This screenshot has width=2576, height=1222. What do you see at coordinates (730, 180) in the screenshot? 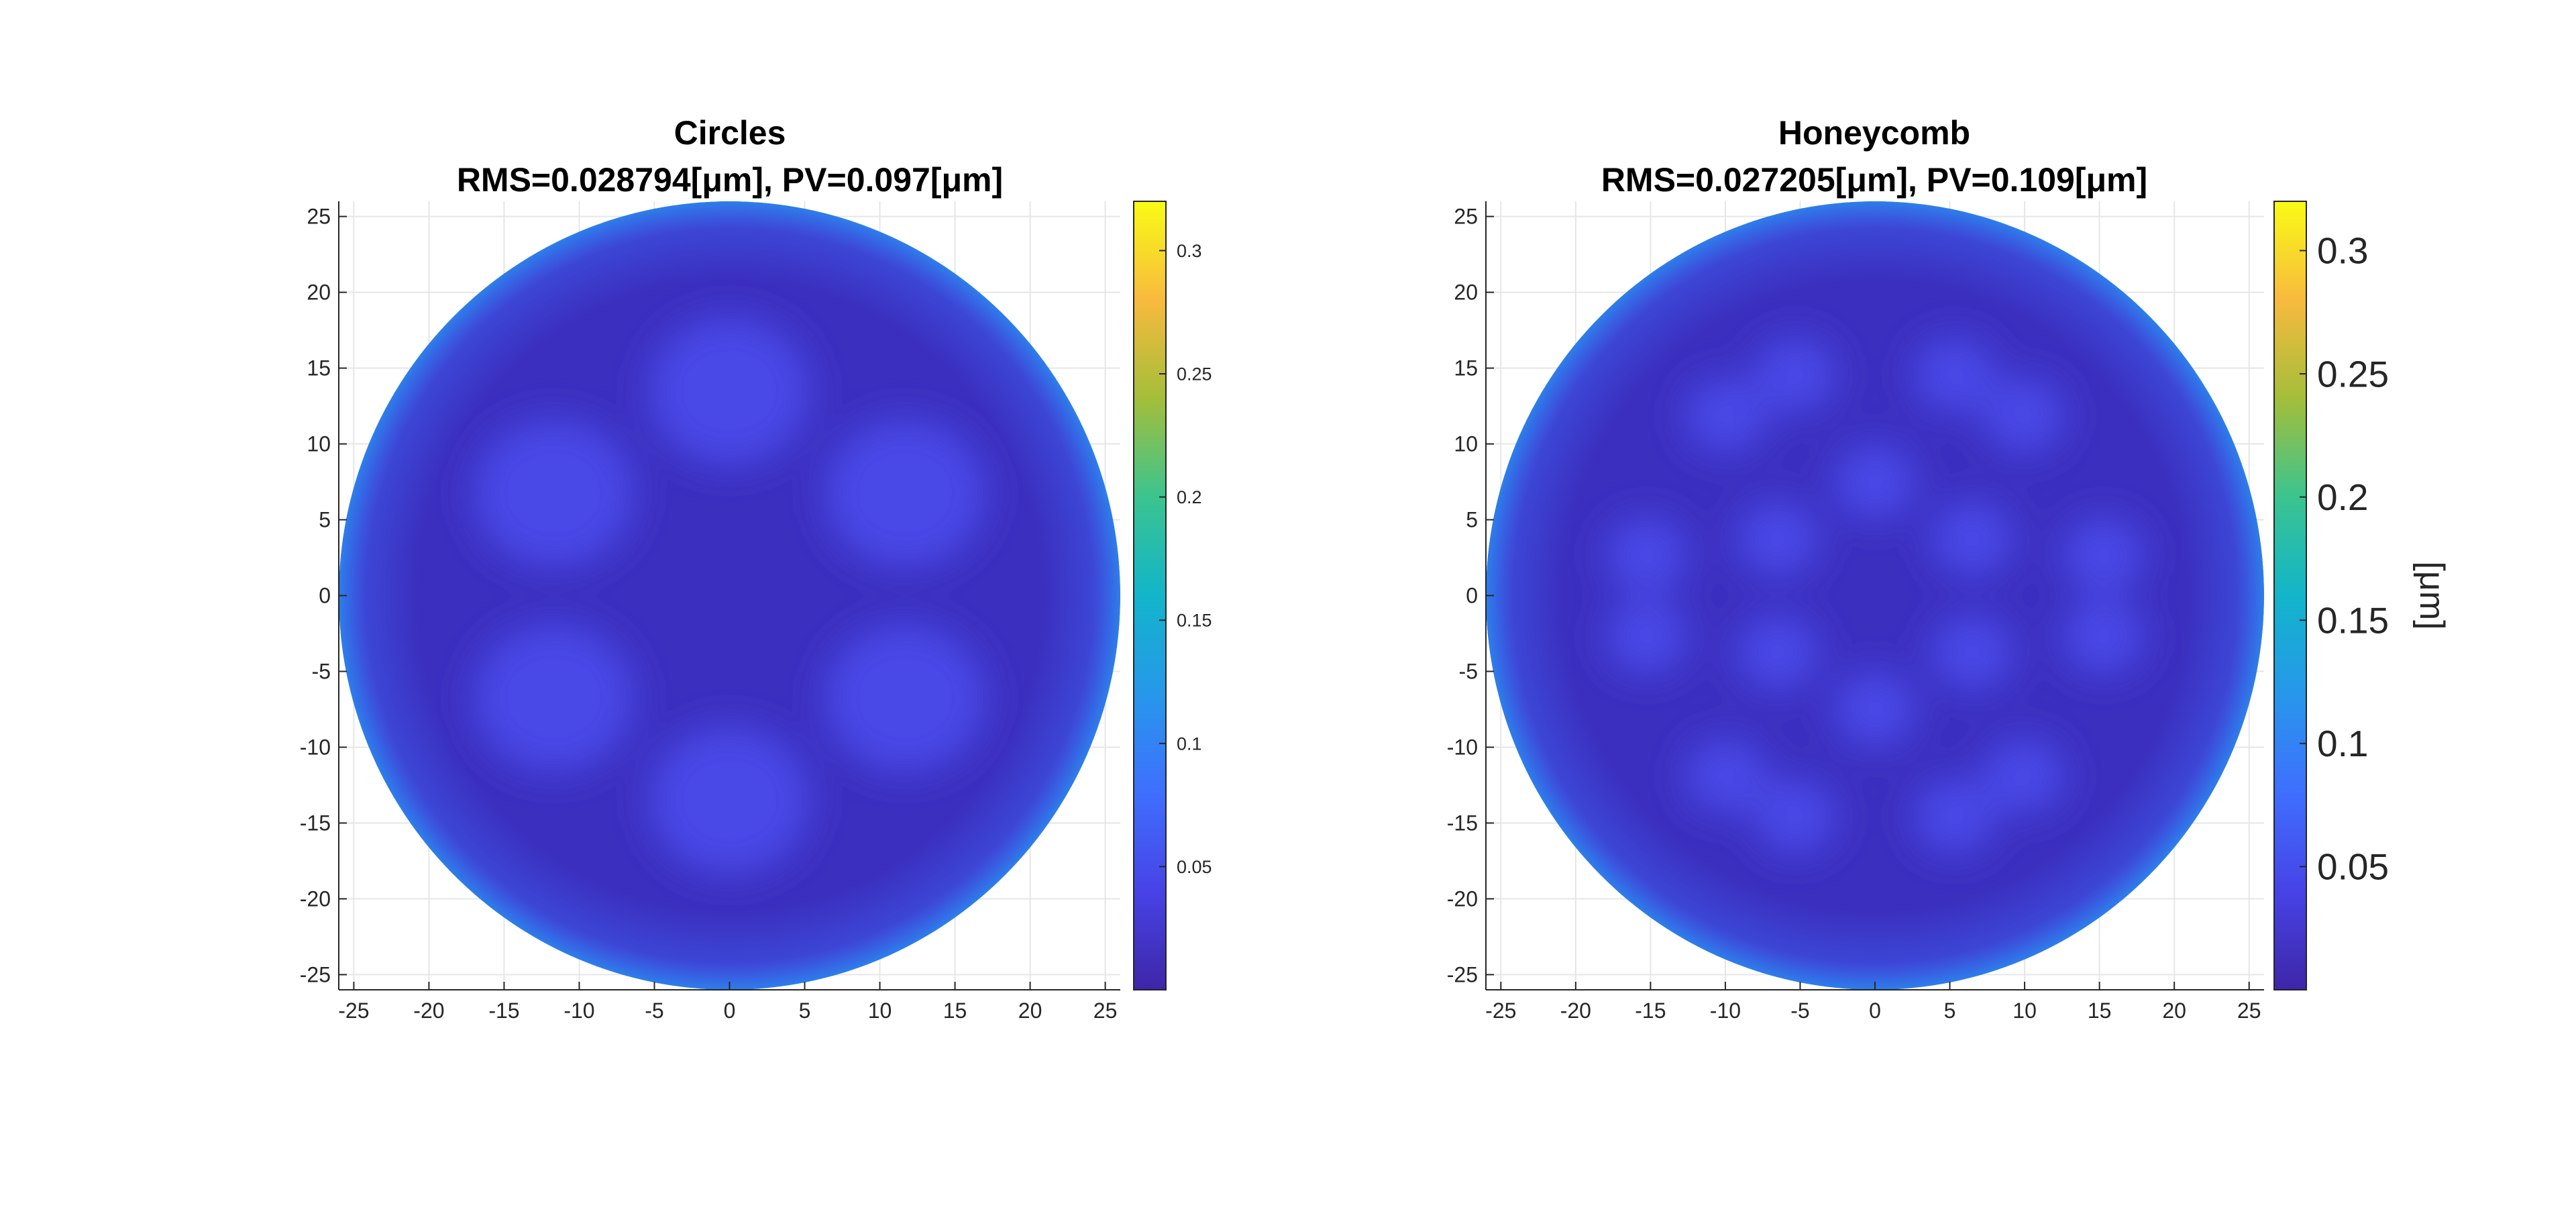
I see `chart-subtitle: RMS=0.028794[μm], PV=0.097[μm]` at bounding box center [730, 180].